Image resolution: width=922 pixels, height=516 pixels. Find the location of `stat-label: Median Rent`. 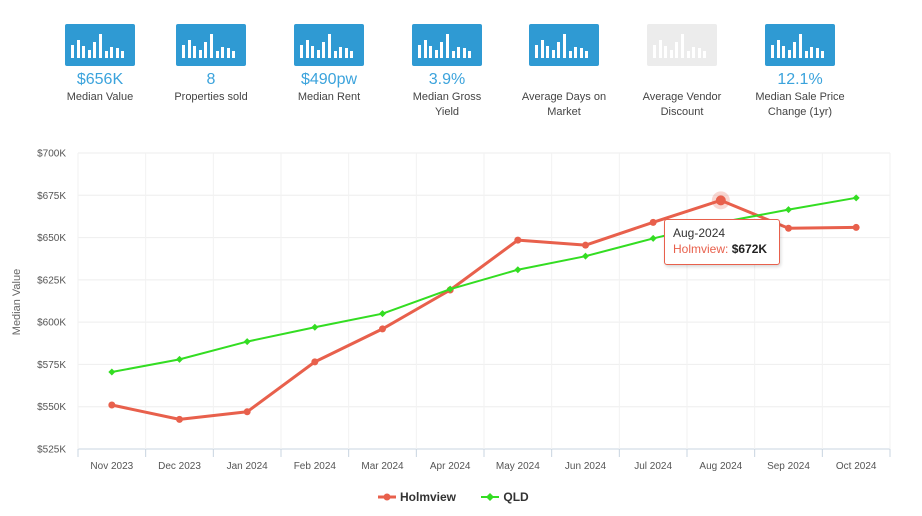

stat-label: Median Rent is located at coordinates (329, 97).